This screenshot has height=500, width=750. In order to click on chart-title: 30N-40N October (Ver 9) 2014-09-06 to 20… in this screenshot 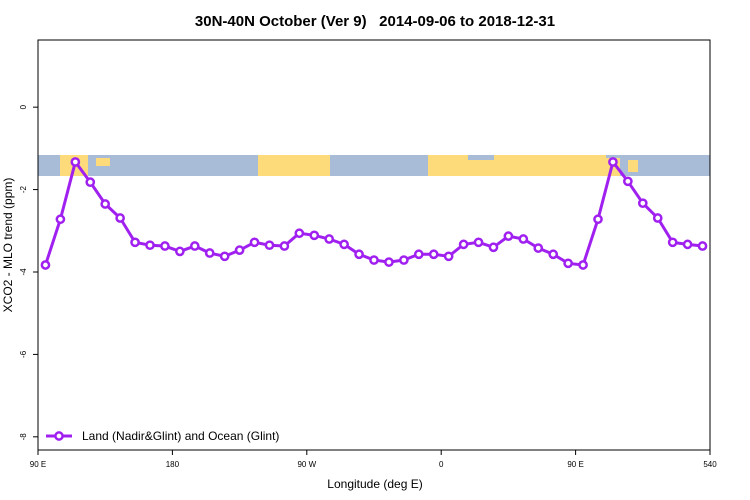, I will do `click(375, 21)`.